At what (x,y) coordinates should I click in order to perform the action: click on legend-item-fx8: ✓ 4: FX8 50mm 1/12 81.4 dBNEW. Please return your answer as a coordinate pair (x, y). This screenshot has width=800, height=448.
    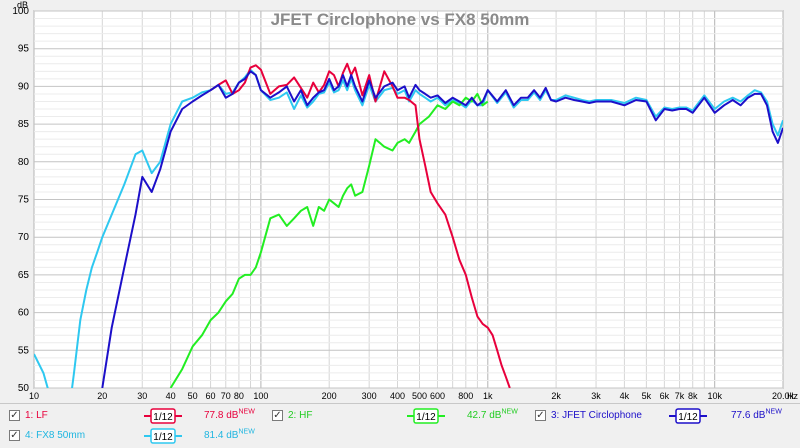
    Looking at the image, I should click on (139, 436).